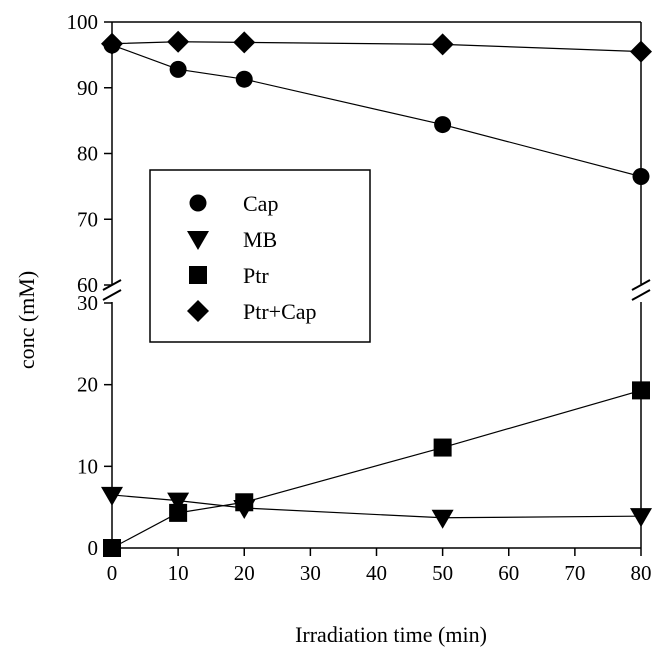  I want to click on y-axis-title: conc (mM), so click(26, 320).